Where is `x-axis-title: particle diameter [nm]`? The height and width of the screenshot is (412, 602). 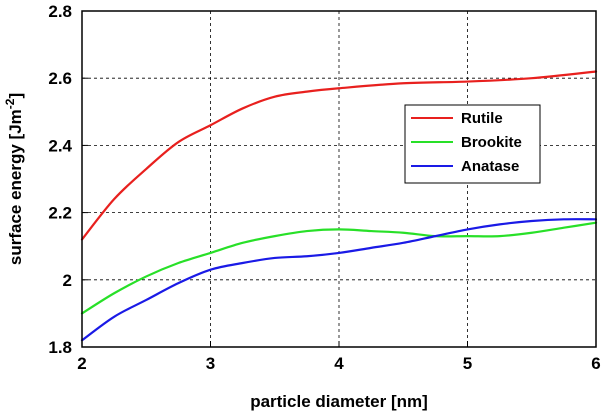
x-axis-title: particle diameter [nm] is located at coordinates (339, 401).